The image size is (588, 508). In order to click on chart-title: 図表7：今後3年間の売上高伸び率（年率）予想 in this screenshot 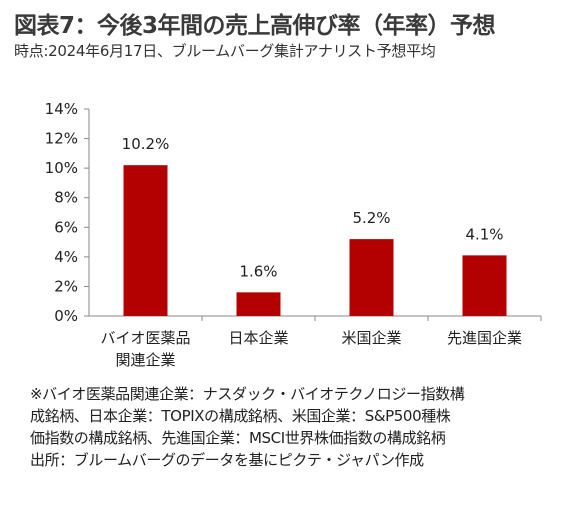, I will do `click(255, 26)`.